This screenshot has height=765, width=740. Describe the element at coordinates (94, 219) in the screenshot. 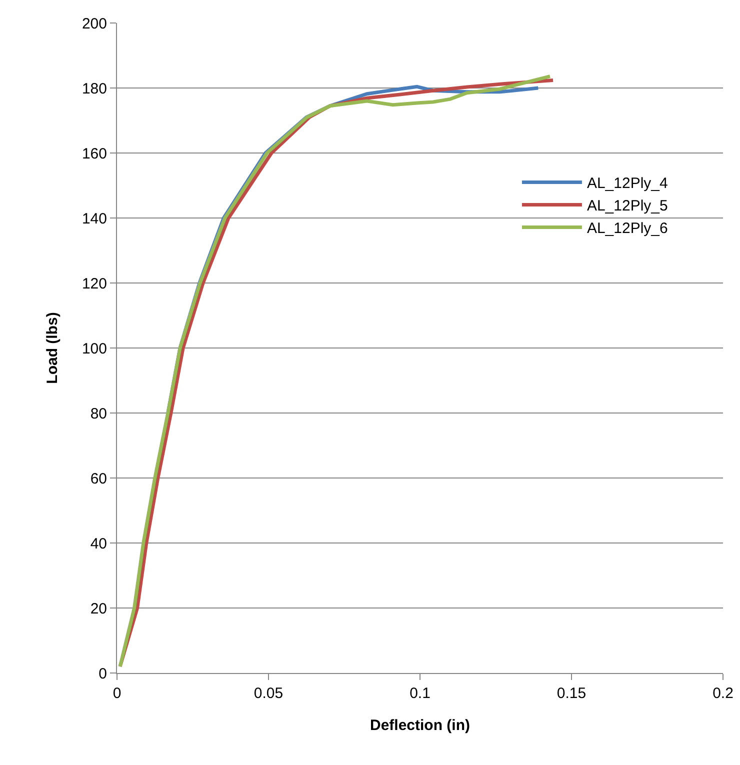

I see `y-tick-label: 140` at that location.